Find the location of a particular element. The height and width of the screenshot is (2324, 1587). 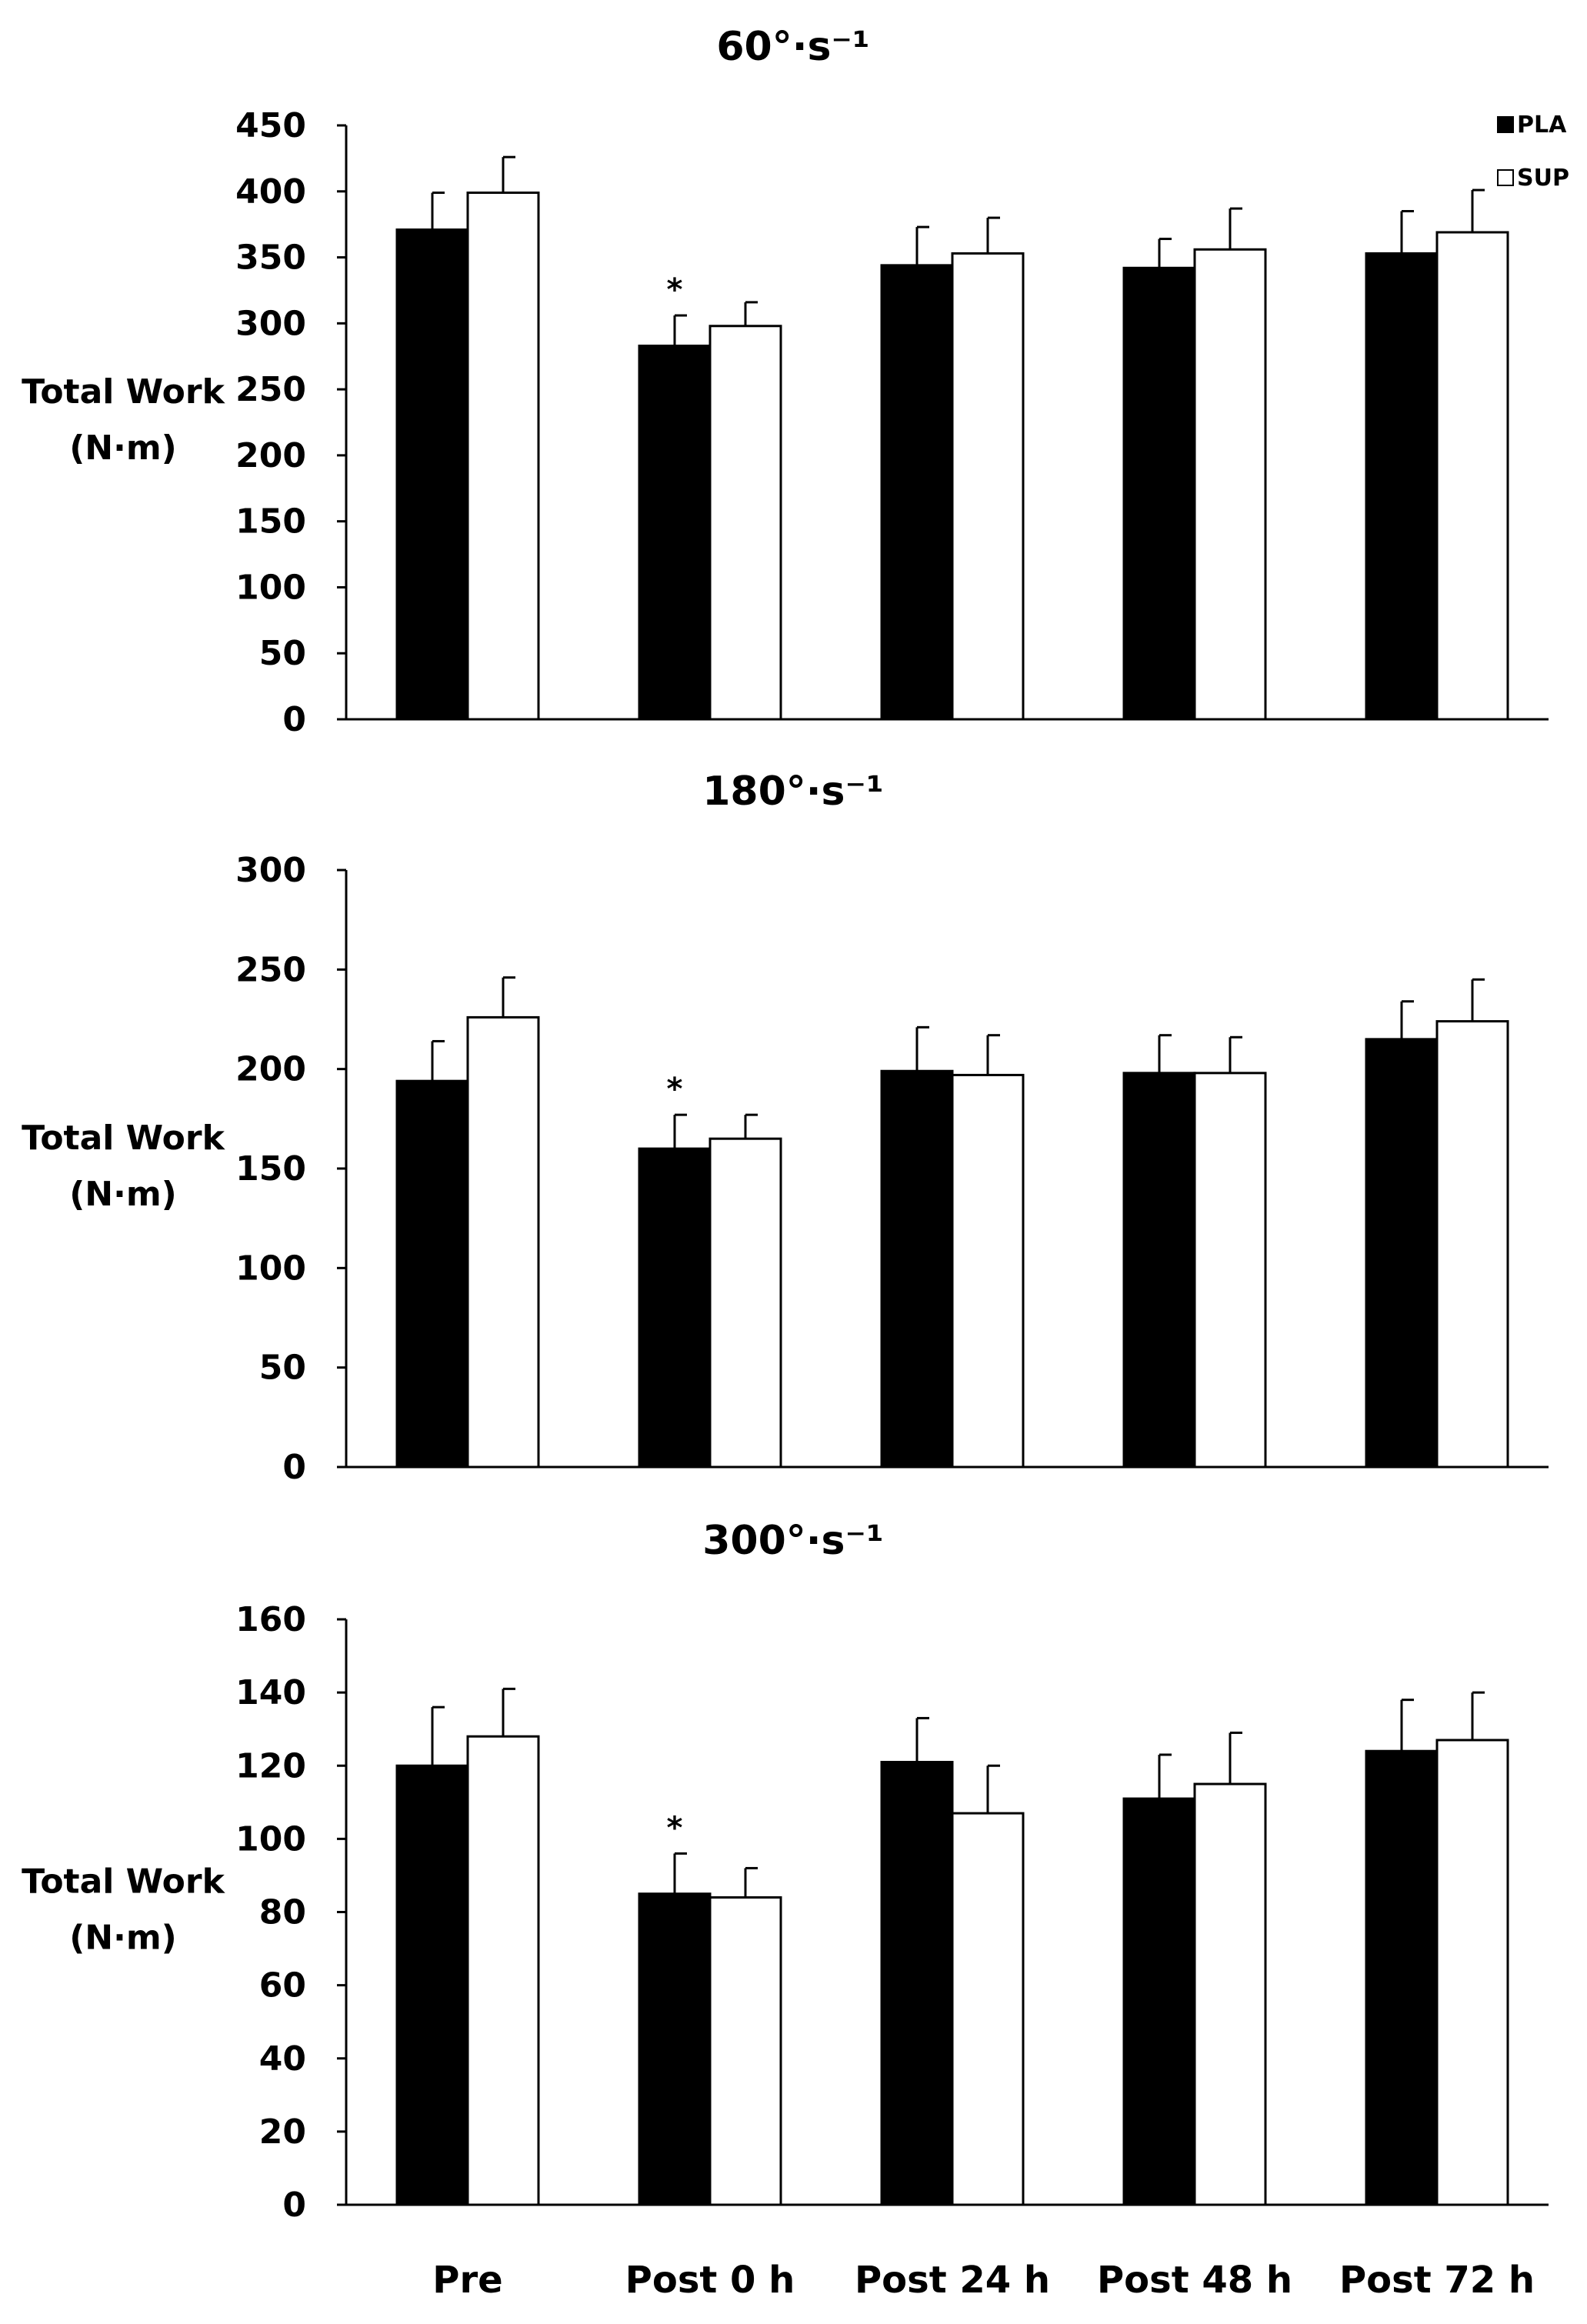

panel3-ylabel-line-1: Total Work is located at coordinates (123, 1882).